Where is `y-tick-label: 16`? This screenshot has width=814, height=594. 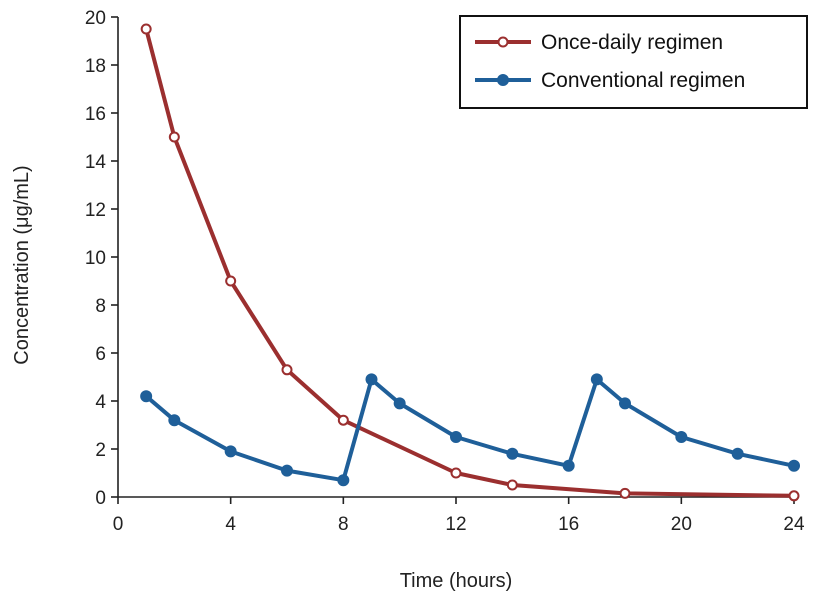
y-tick-label: 16 is located at coordinates (95, 114).